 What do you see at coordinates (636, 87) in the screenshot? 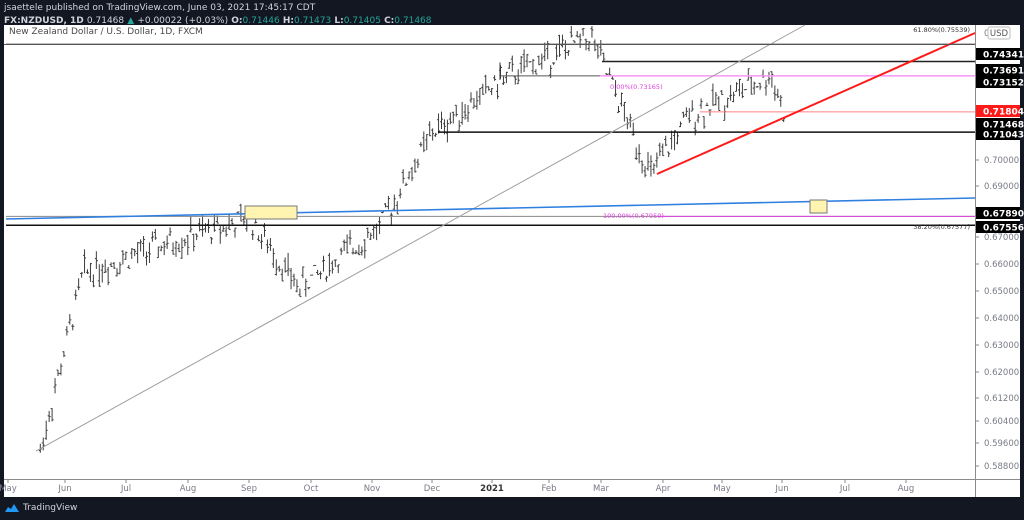
I see `svg-text: 0.00%(0.73165)` at bounding box center [636, 87].